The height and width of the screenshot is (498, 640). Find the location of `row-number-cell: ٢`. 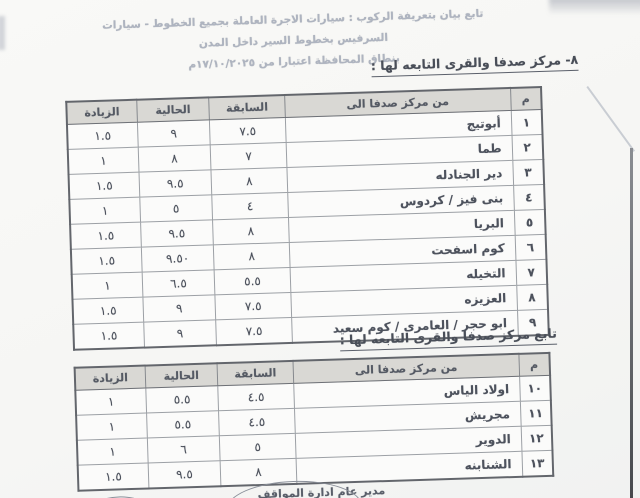

row-number-cell: ٢ is located at coordinates (527, 147).